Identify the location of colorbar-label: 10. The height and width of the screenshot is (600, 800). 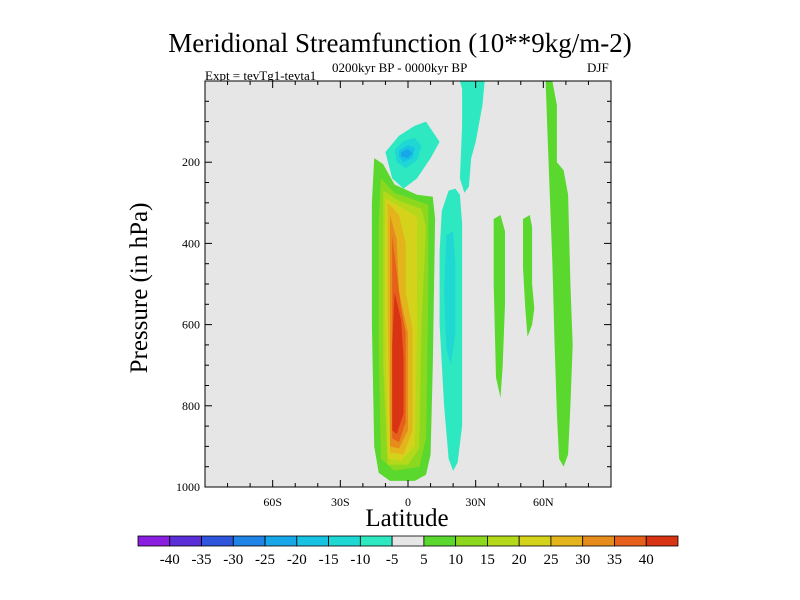
(455, 560).